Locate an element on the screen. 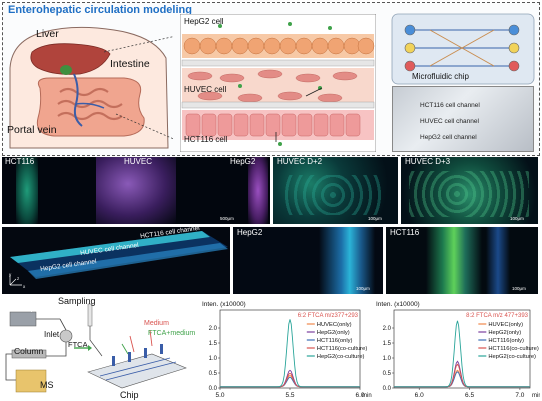 The width and height of the screenshot is (542, 401). x-tick-label: 6.5 is located at coordinates (469, 395).